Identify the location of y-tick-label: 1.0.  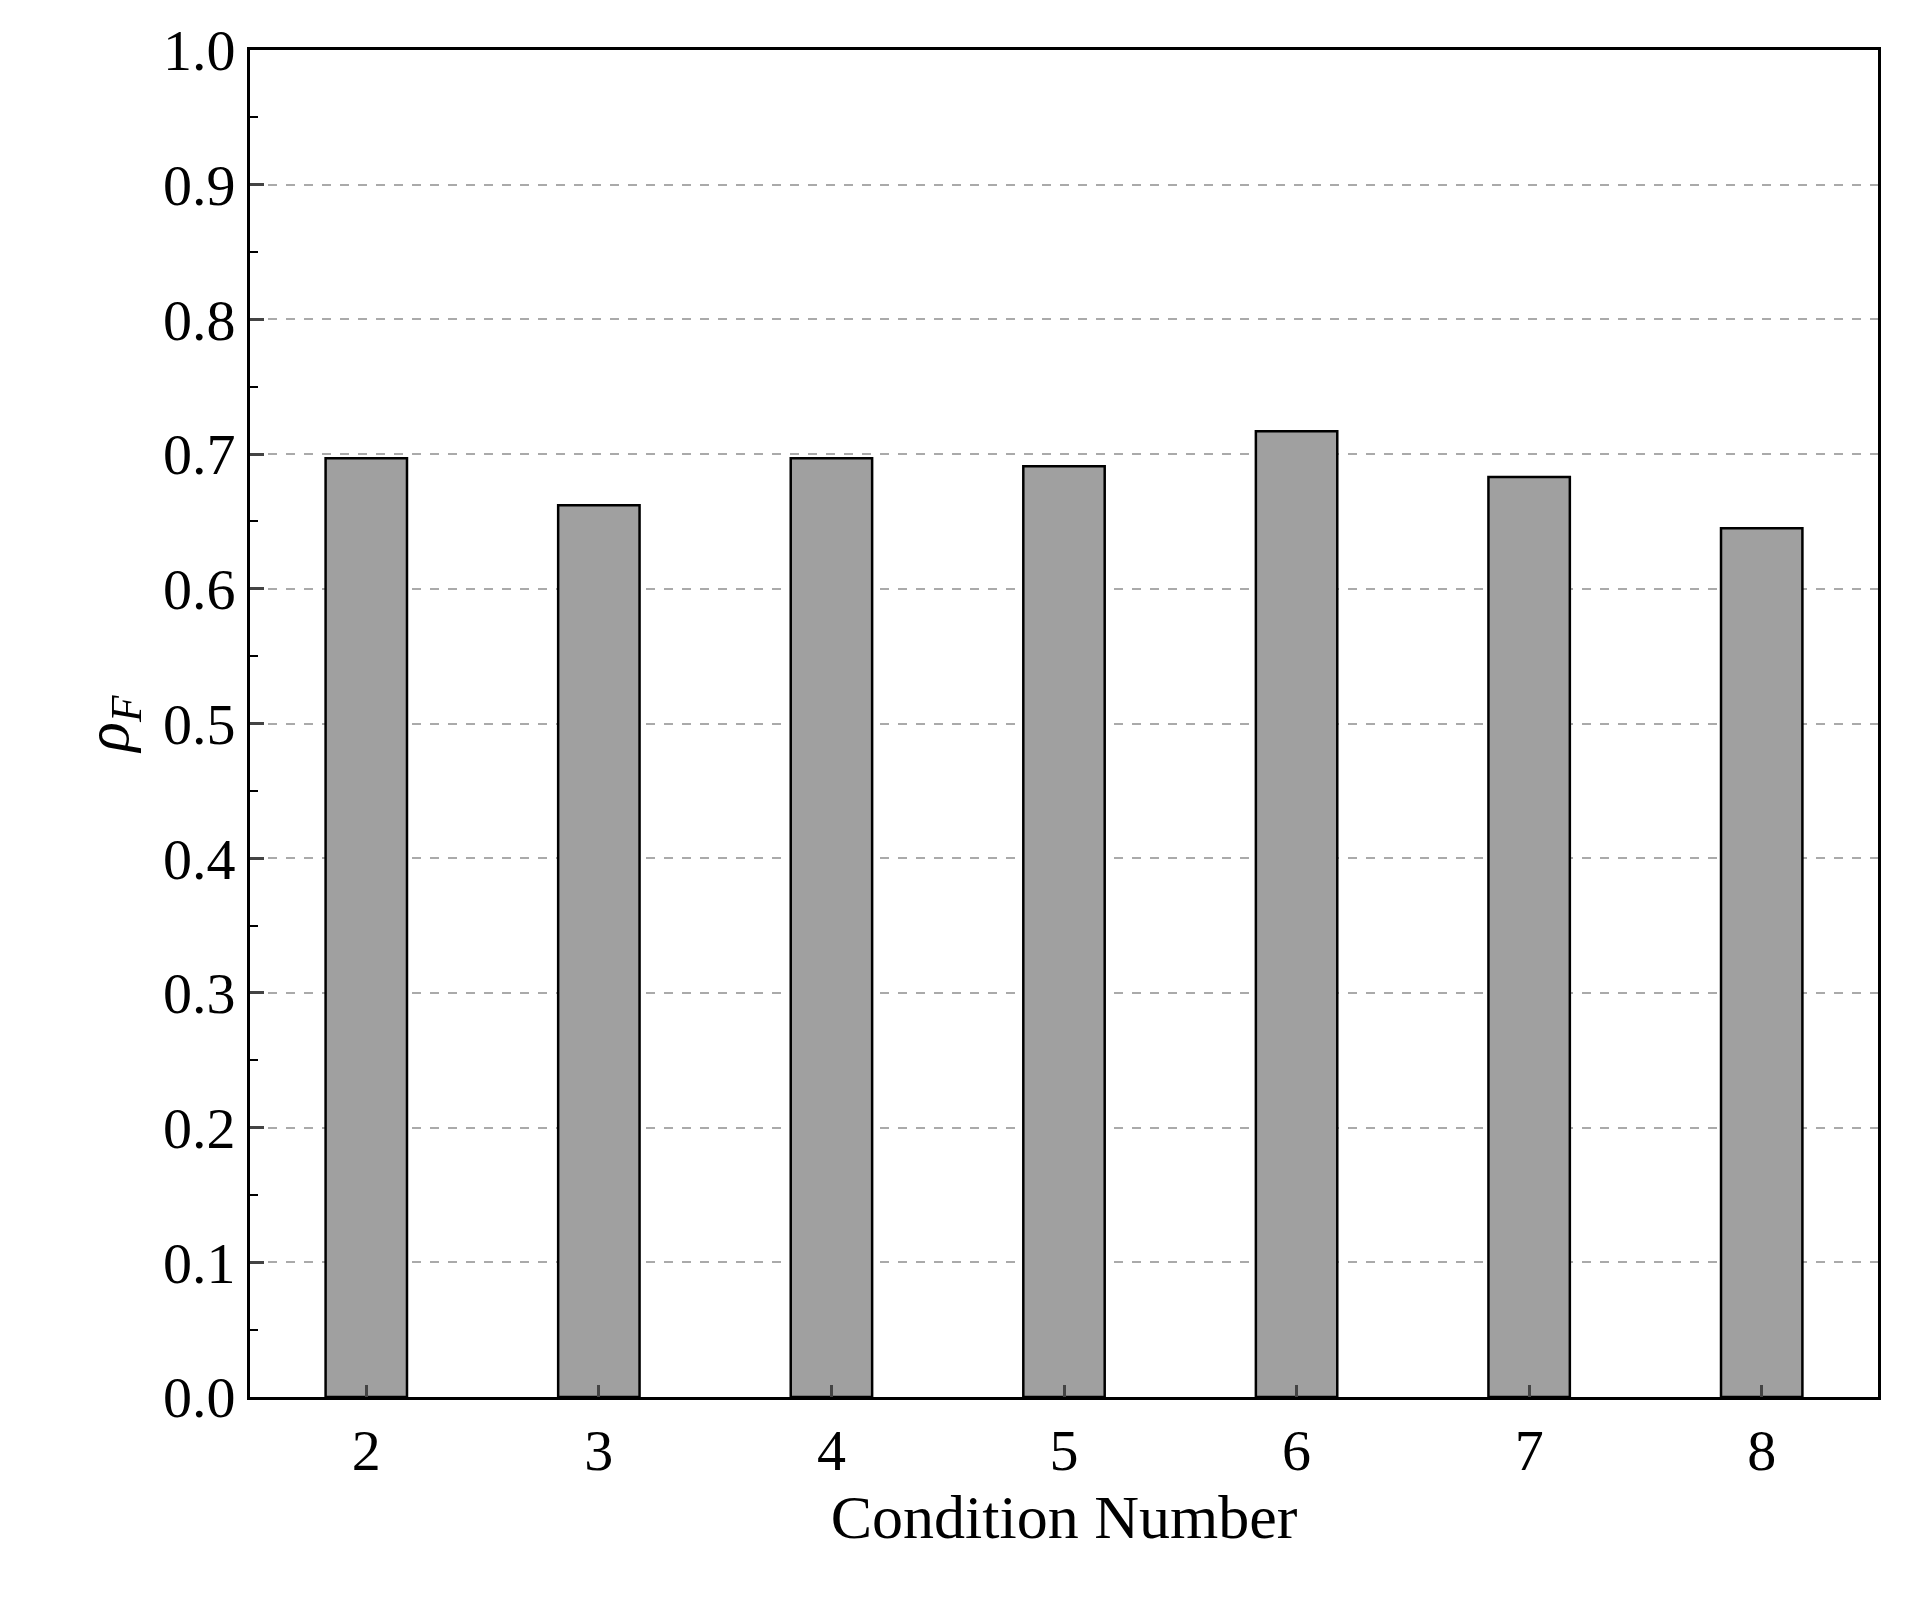
(199, 51).